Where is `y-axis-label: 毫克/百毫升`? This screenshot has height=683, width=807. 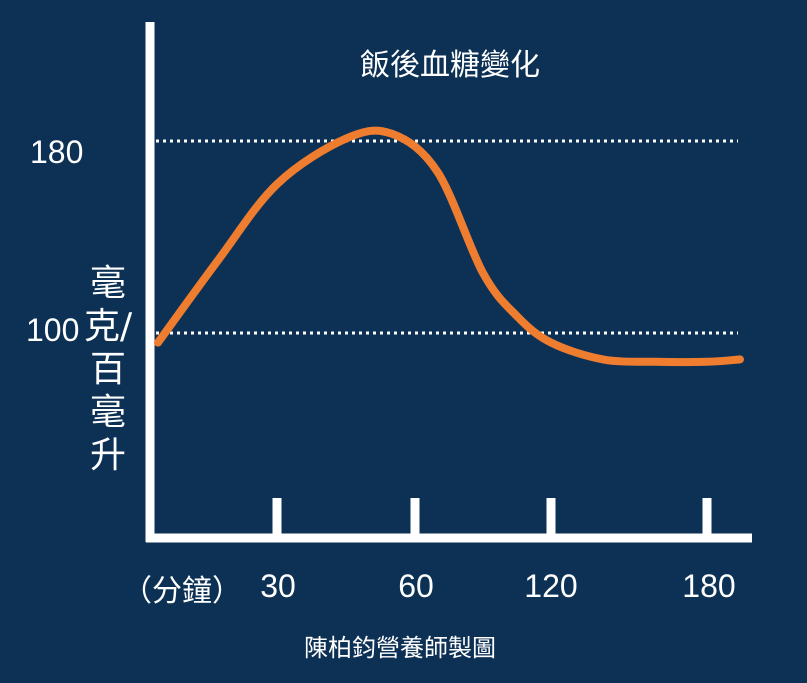
y-axis-label: 毫克/百毫升 is located at coordinates (108, 369).